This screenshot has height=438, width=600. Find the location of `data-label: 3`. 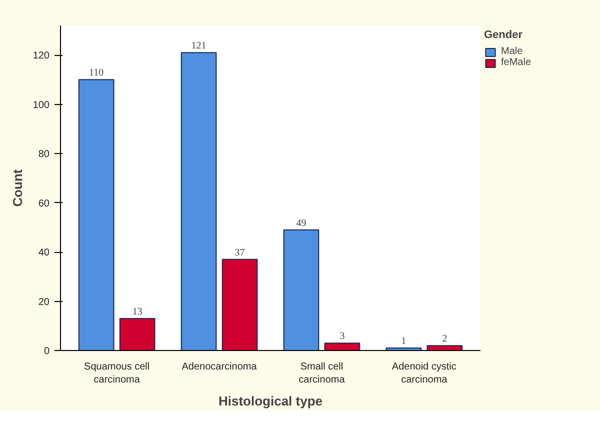

data-label: 3 is located at coordinates (342, 336).